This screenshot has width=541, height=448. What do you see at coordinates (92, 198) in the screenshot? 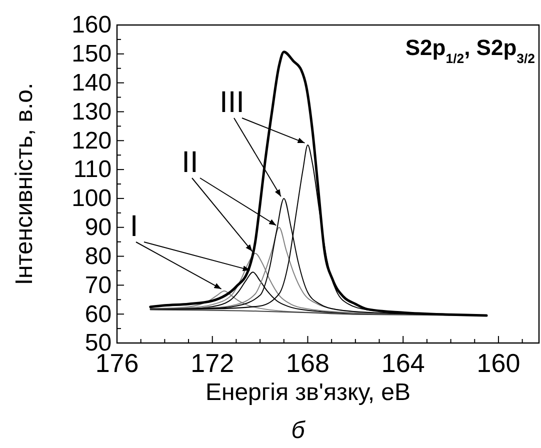
I see `y-tick-label: 100` at bounding box center [92, 198].